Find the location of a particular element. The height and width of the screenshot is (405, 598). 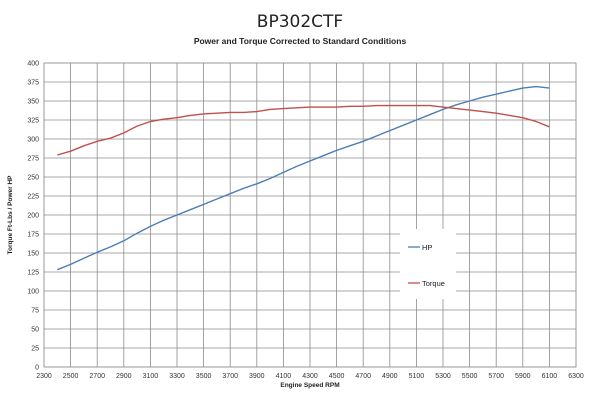

x-tick-label: 4100 is located at coordinates (284, 376).